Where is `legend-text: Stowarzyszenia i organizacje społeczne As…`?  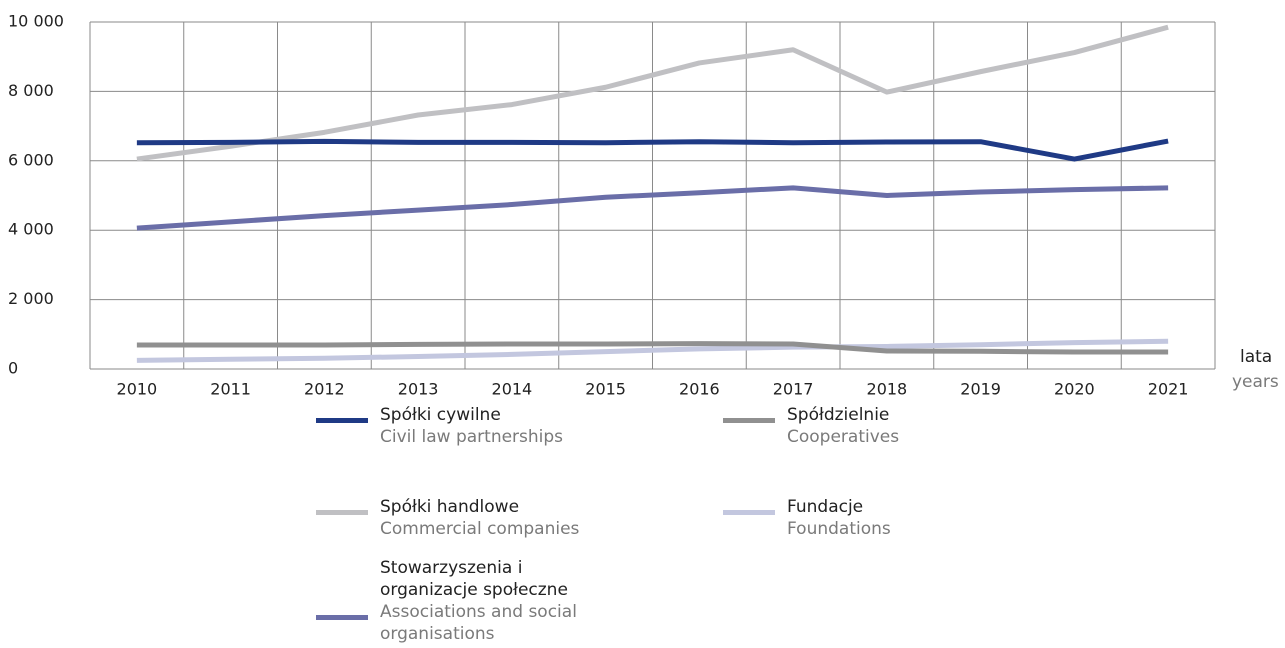 legend-text: Stowarzyszenia i organizacje społeczne As… is located at coordinates (494, 601).